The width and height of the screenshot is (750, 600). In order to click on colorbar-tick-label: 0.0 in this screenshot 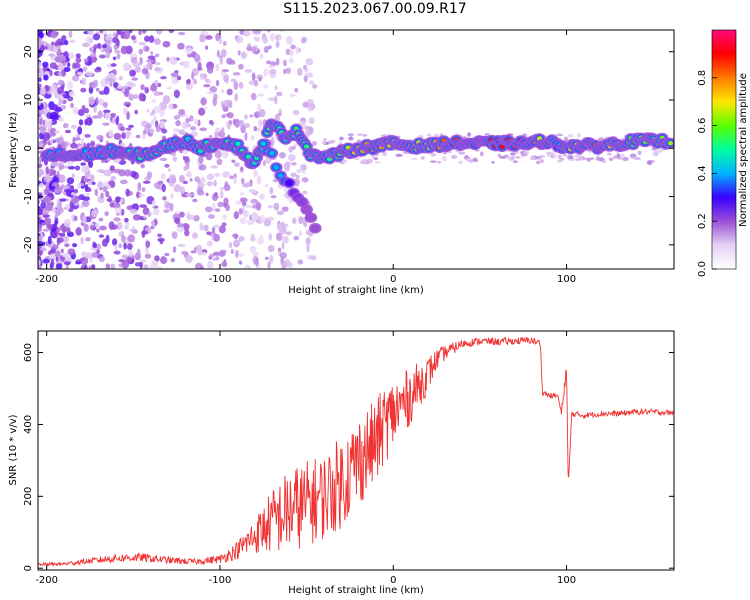, I will do `click(702, 269)`.